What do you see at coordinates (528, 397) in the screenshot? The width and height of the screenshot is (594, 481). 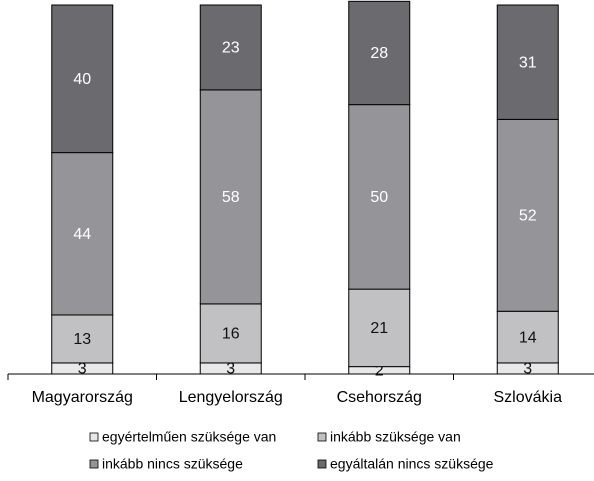 I see `x-tick-label: Szlovákia` at bounding box center [528, 397].